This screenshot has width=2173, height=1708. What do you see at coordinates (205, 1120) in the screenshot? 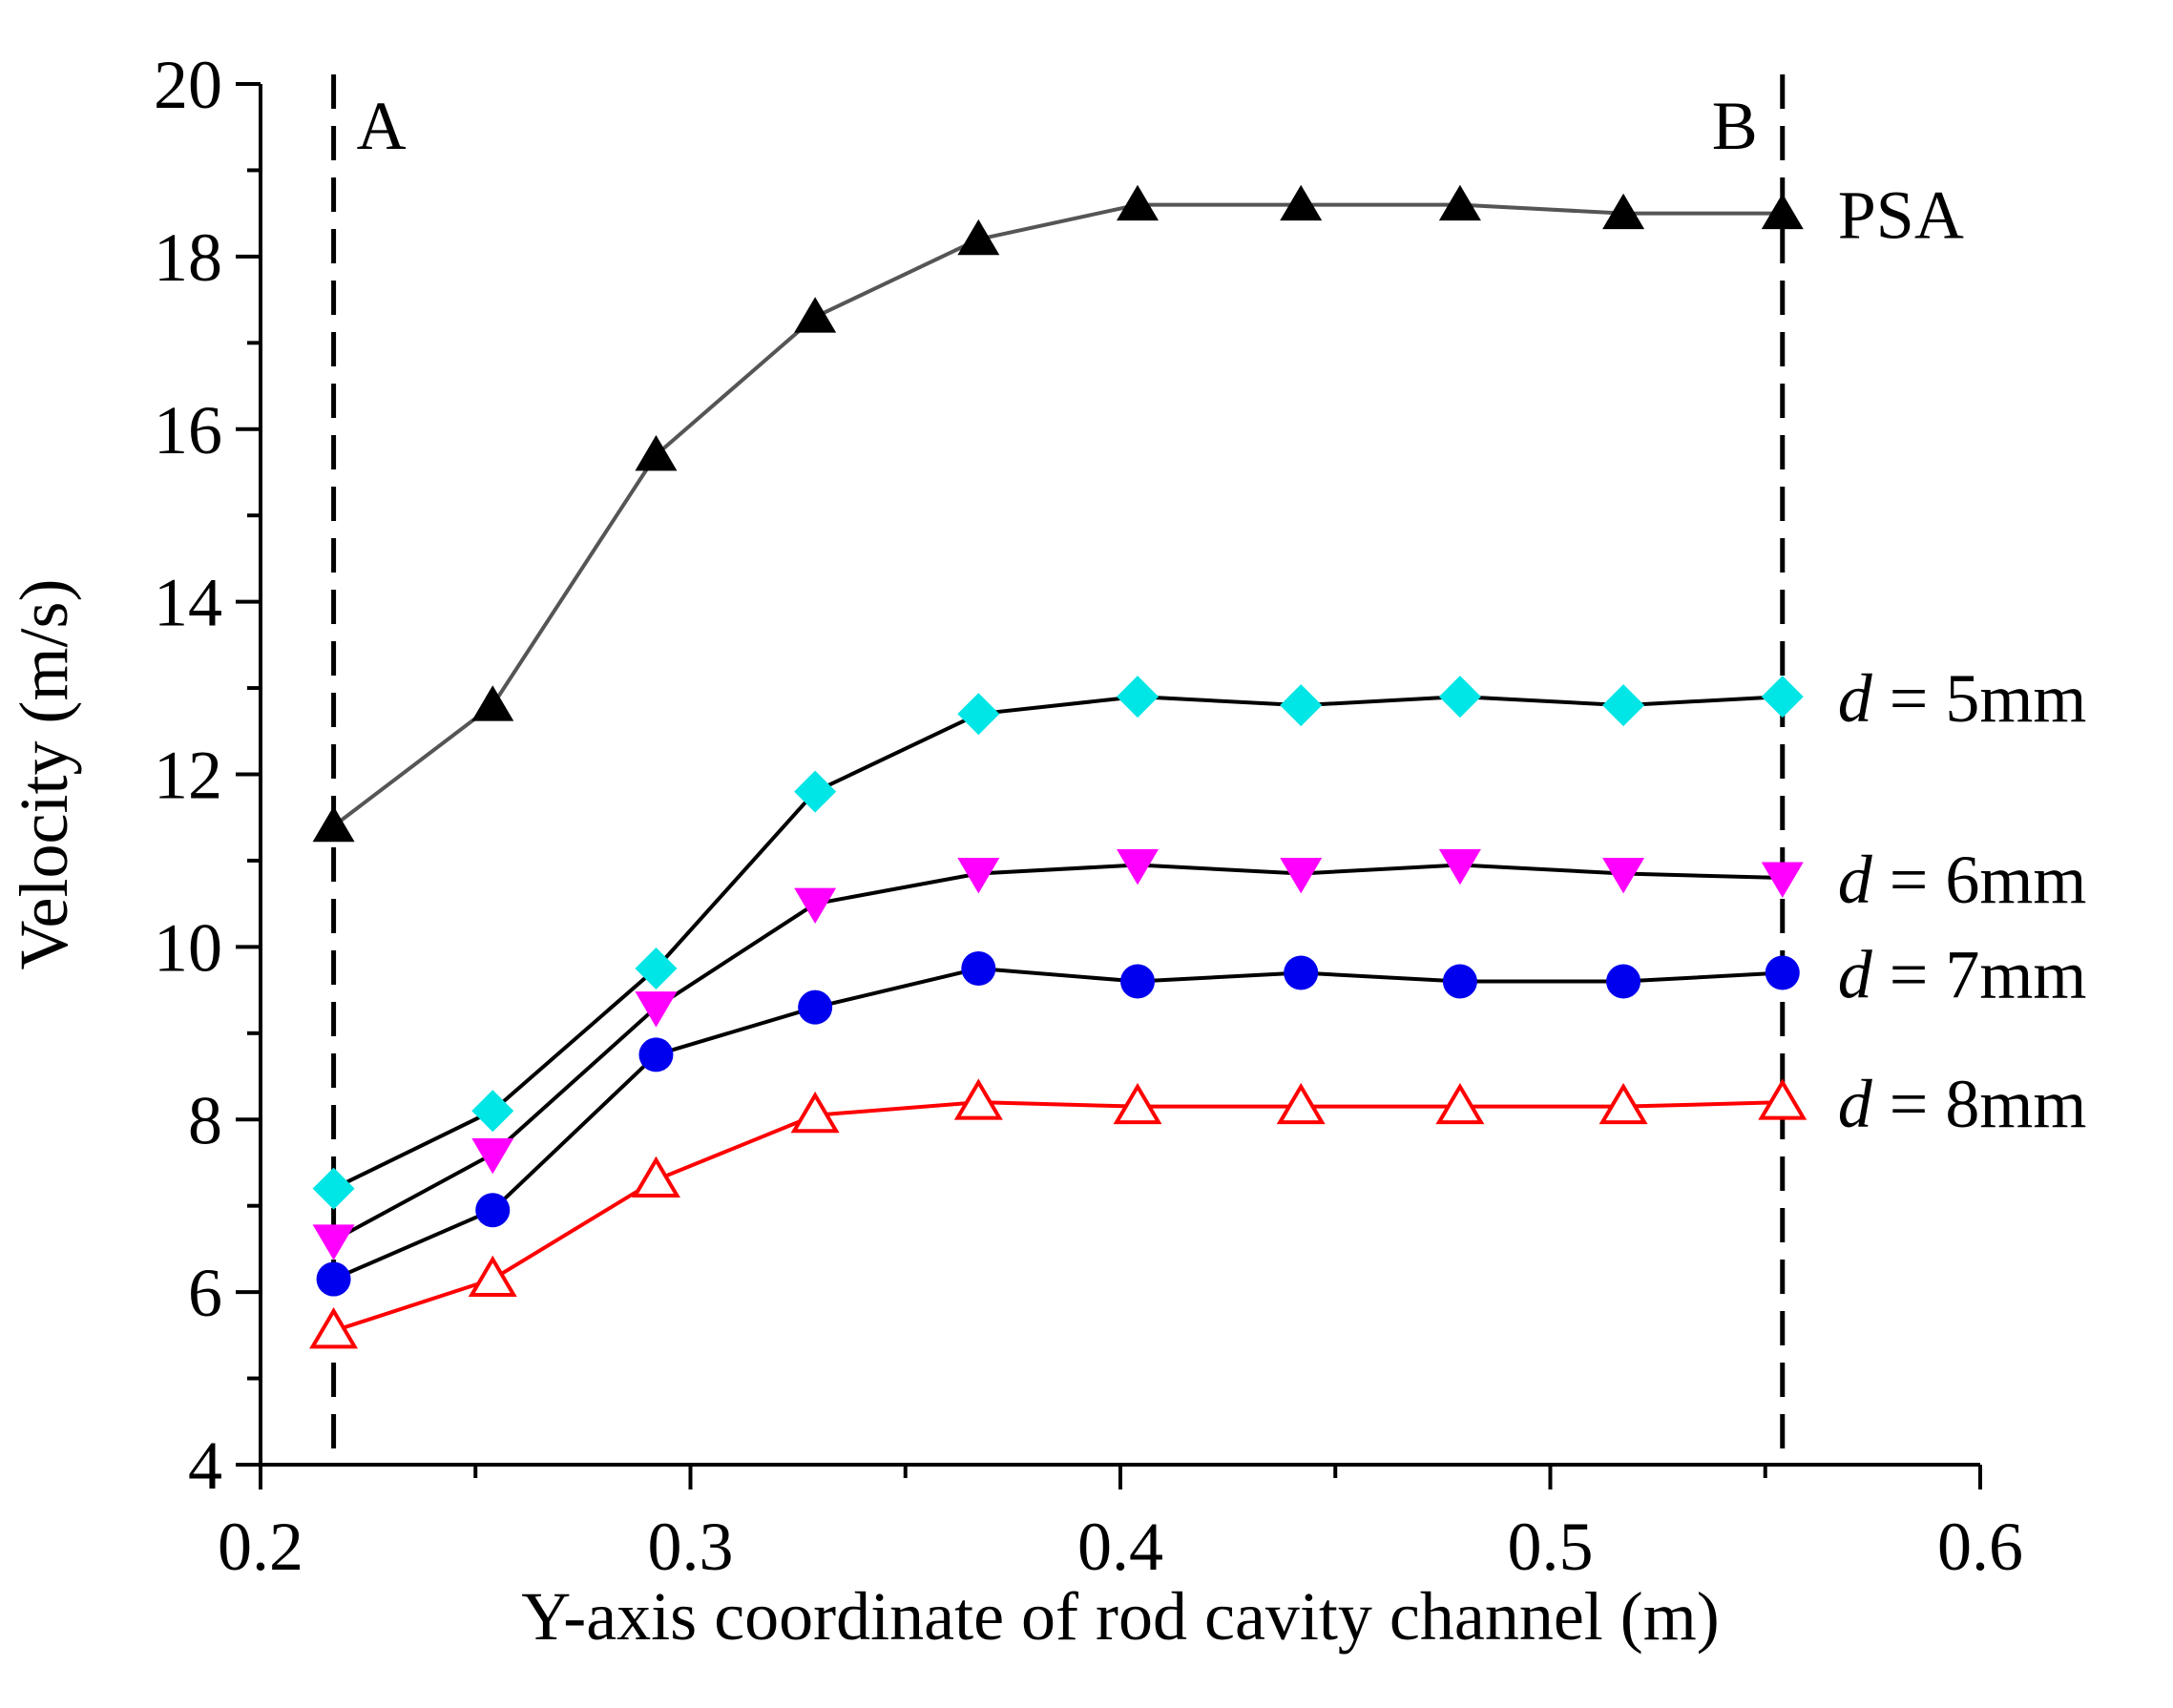
I see `y-tick-label: 8` at bounding box center [205, 1120].